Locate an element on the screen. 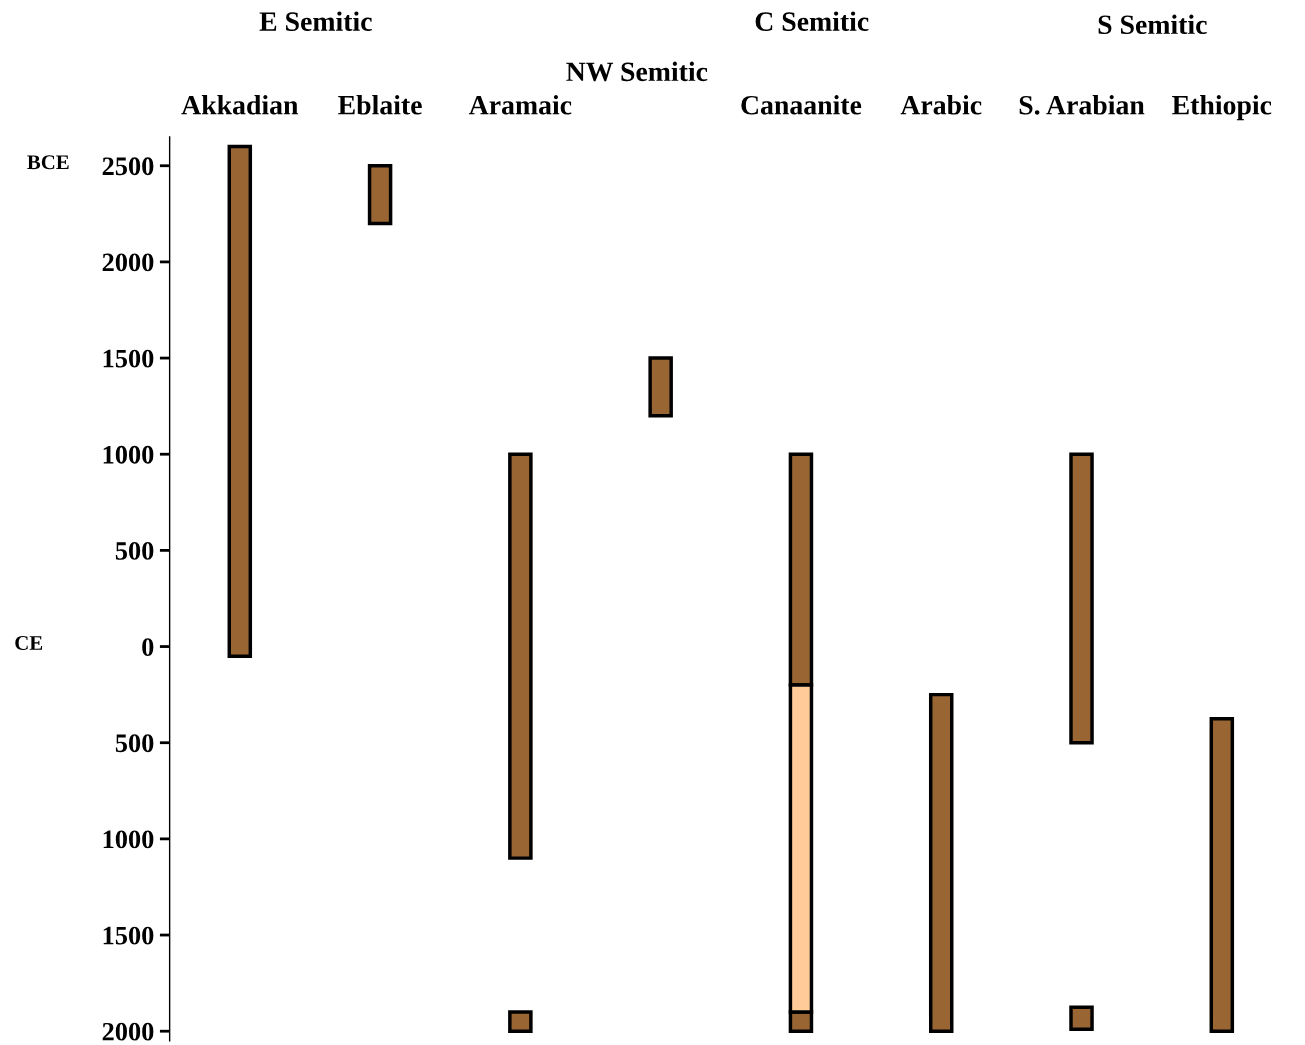 Image resolution: width=1305 pixels, height=1045 pixels. x-tick-label: Aramaic is located at coordinates (520, 105).